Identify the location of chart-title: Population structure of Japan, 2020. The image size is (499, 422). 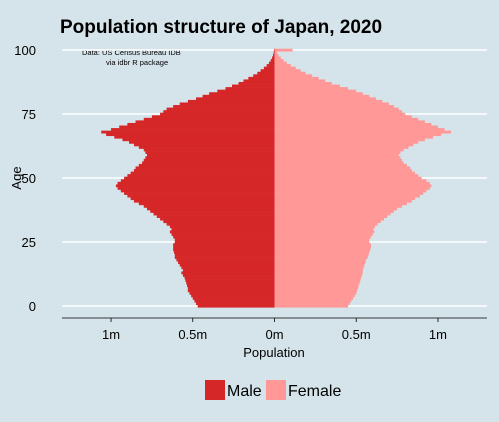
(221, 27).